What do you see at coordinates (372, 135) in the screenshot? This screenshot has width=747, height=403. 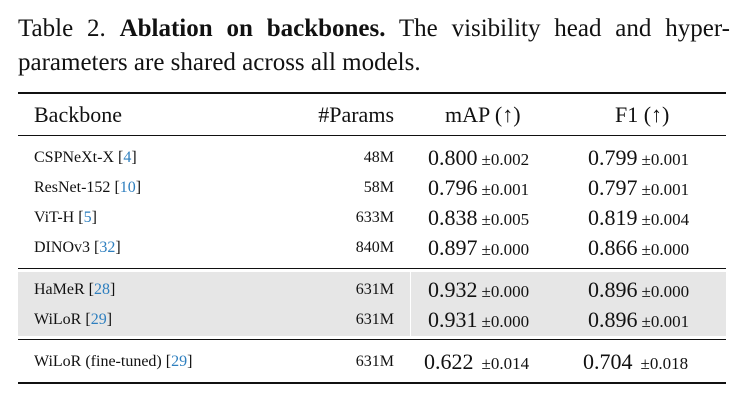 I see `header-rule` at bounding box center [372, 135].